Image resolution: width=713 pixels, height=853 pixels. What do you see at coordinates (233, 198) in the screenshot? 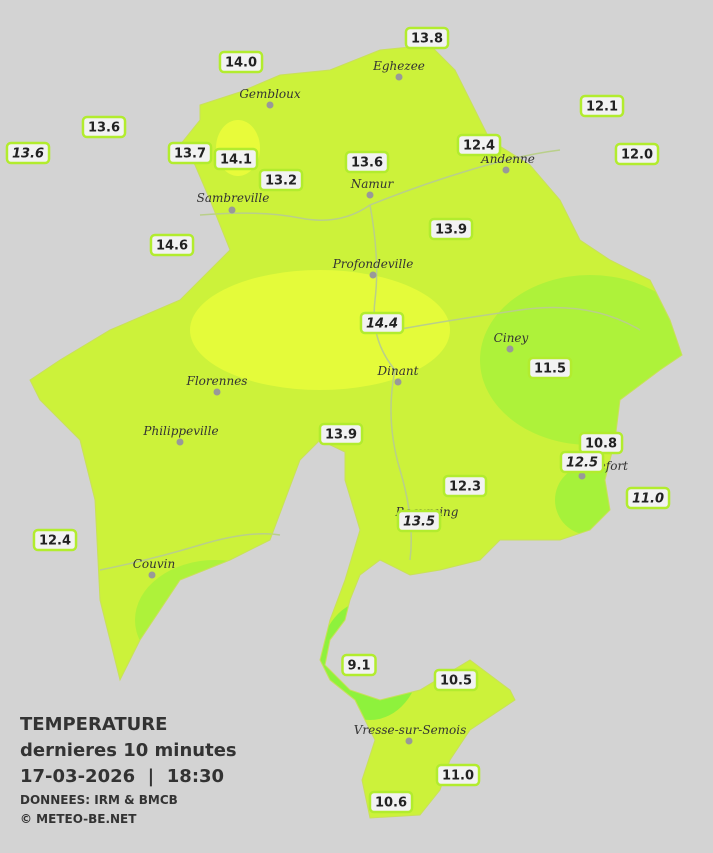
I see `city-label: Sambreville` at bounding box center [233, 198].